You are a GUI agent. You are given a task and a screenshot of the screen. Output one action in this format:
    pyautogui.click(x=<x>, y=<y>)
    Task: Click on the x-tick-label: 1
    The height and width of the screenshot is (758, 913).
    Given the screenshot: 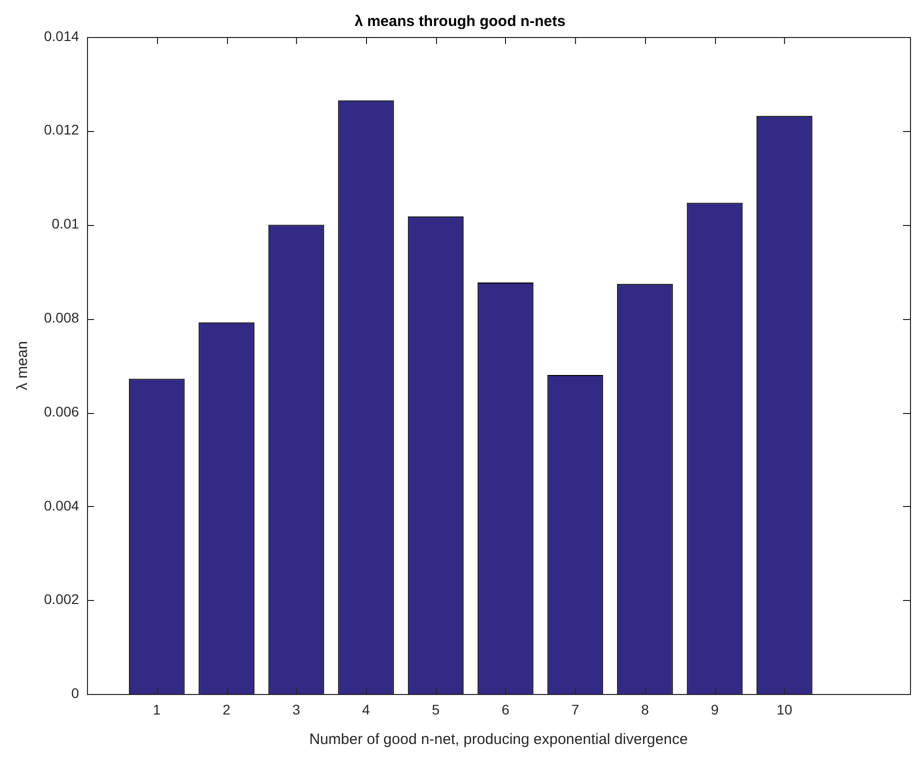 What is the action you would take?
    pyautogui.click(x=156, y=709)
    